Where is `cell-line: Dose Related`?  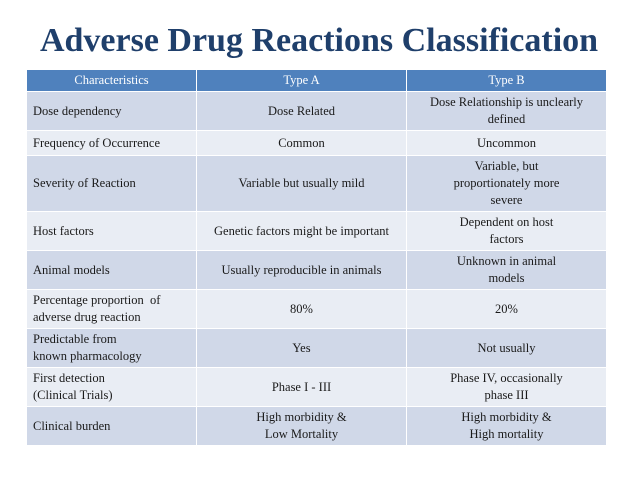
cell-line: Dose Related is located at coordinates (301, 110).